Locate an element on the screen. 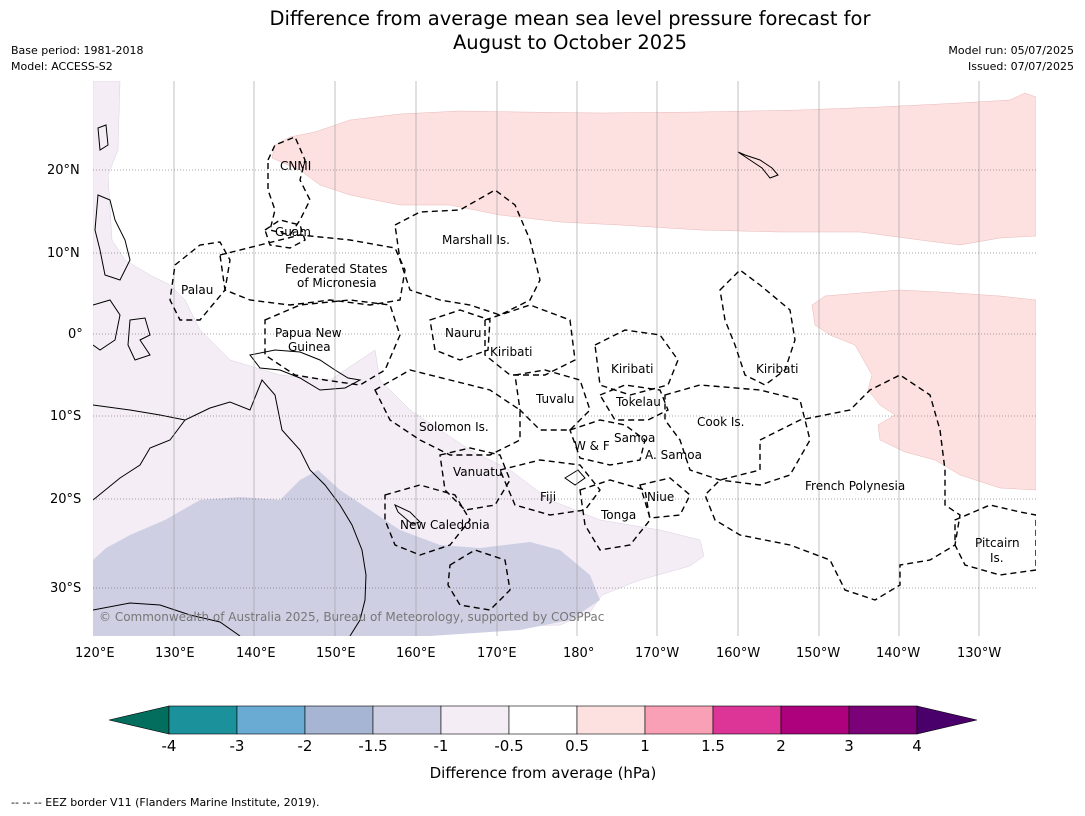 Image resolution: width=1085 pixels, height=816 pixels. philippines-coast is located at coordinates (112, 237).